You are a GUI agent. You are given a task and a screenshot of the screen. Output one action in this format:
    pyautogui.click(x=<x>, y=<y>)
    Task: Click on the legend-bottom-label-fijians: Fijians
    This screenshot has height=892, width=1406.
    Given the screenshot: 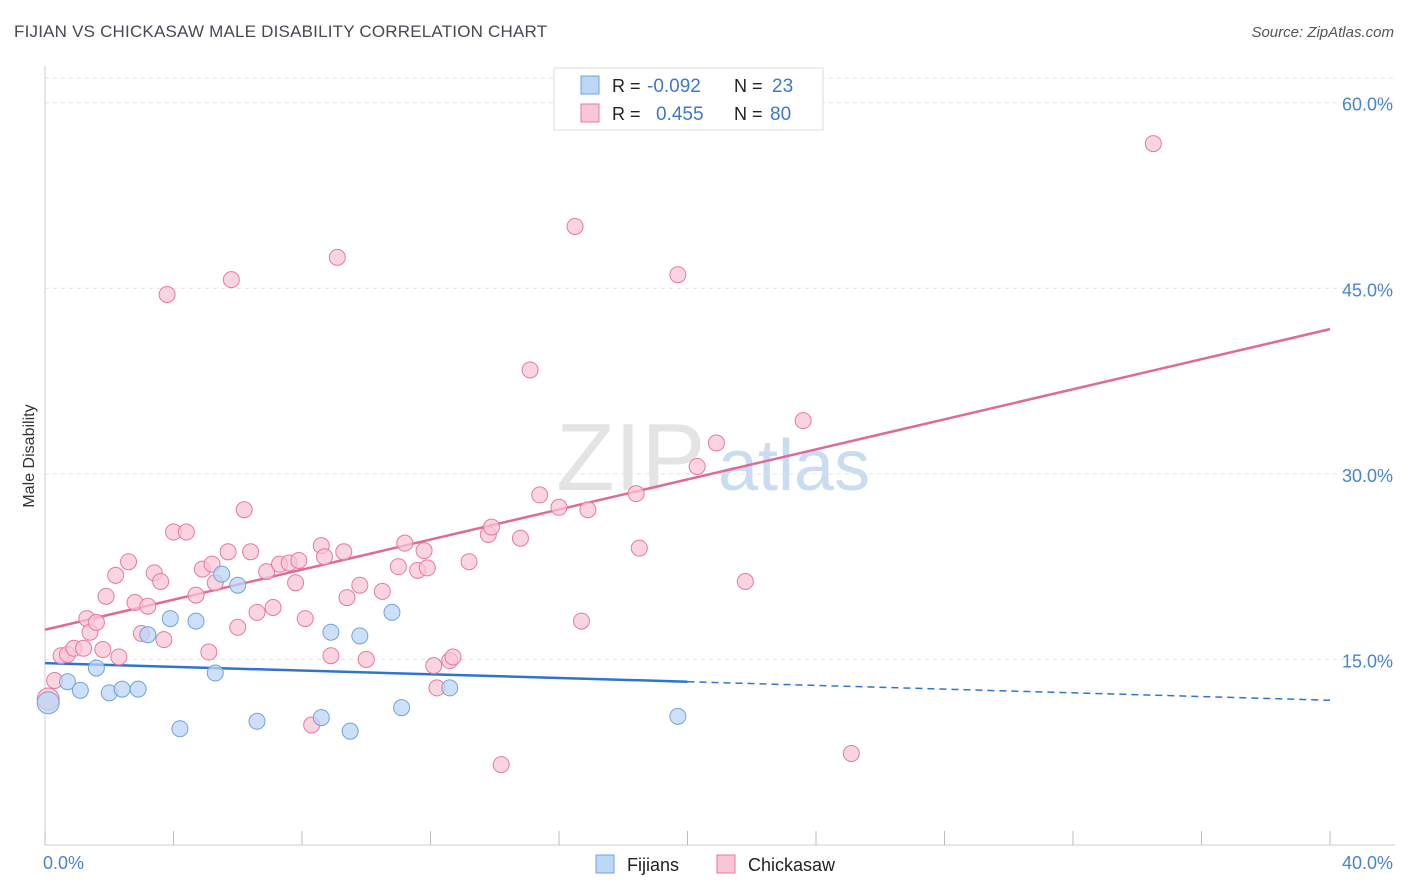 What is the action you would take?
    pyautogui.click(x=653, y=865)
    